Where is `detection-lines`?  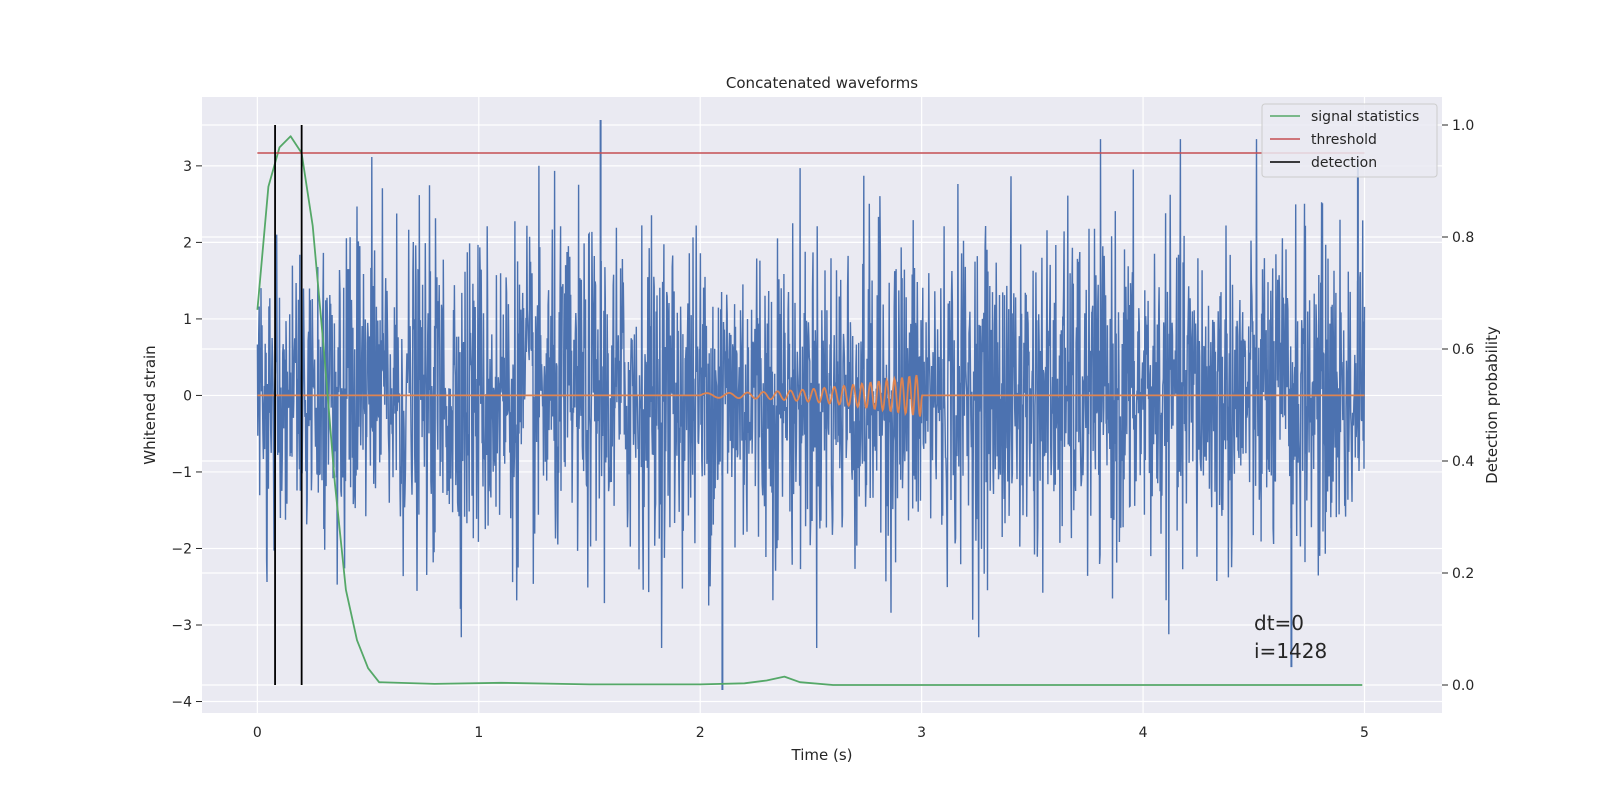 detection-lines is located at coordinates (288, 405).